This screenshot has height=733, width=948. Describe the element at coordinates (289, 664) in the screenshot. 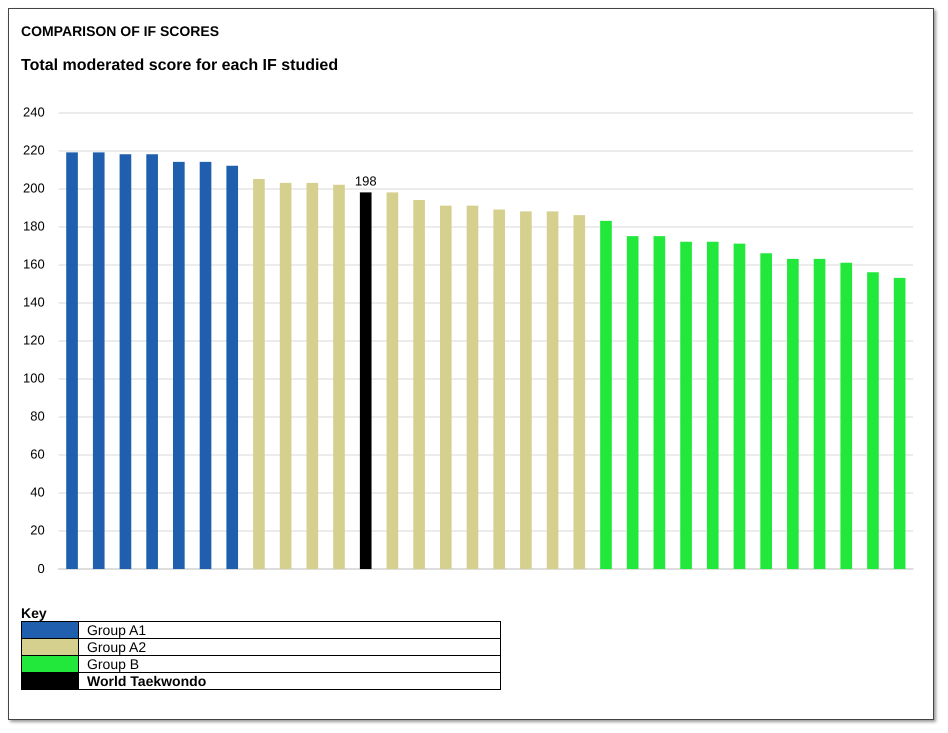

I see `legend-label: Group B` at that location.